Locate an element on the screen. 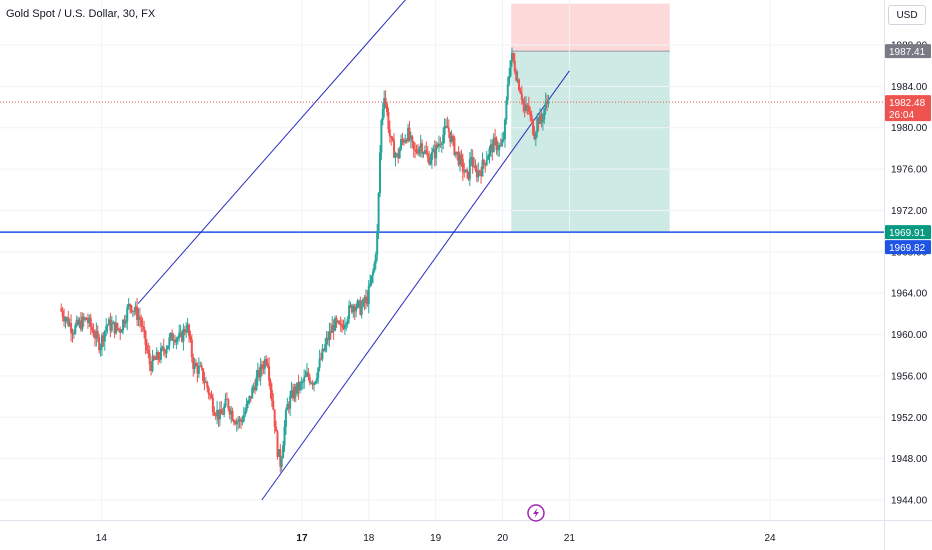 Image resolution: width=932 pixels, height=550 pixels. currency-button: USD is located at coordinates (907, 15).